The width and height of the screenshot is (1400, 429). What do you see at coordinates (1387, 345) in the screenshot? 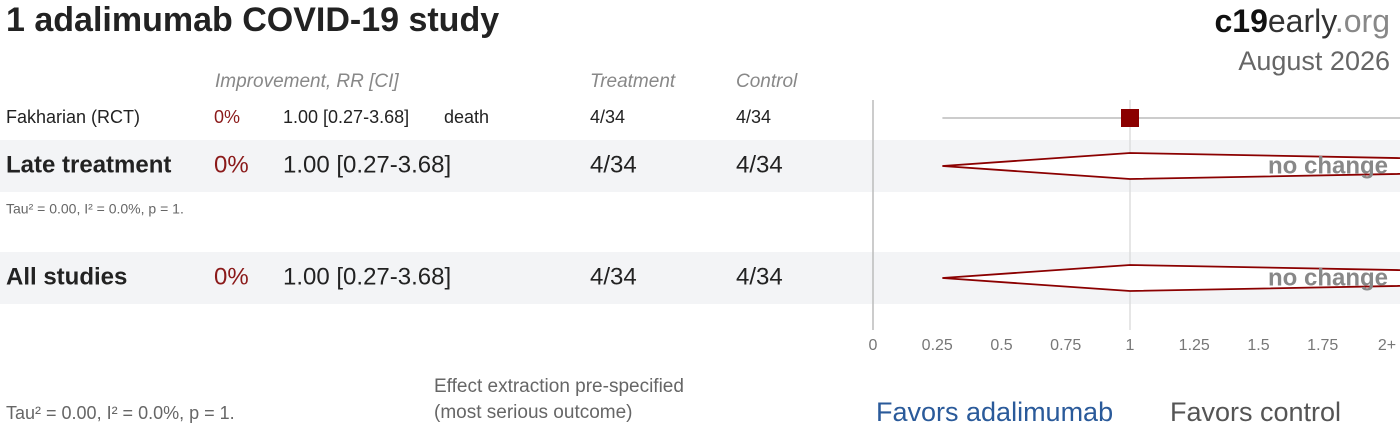
I see `x-tick-label: 2+` at bounding box center [1387, 345].